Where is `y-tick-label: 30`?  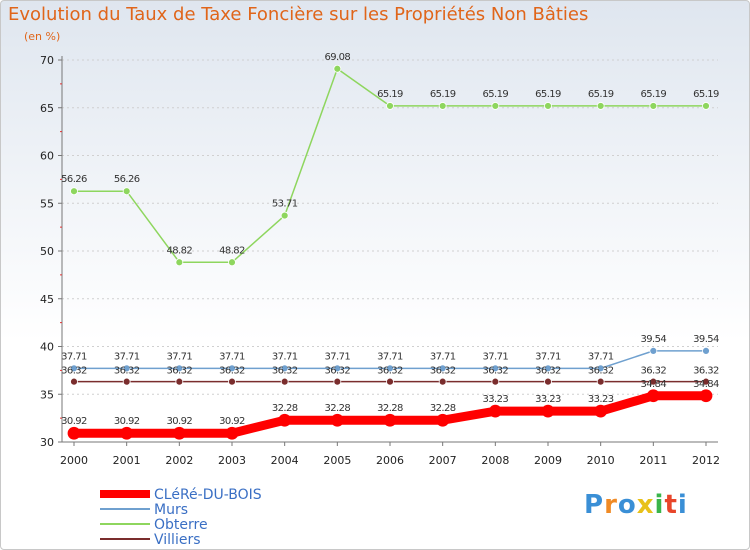
y-tick-label: 30 is located at coordinates (47, 442).